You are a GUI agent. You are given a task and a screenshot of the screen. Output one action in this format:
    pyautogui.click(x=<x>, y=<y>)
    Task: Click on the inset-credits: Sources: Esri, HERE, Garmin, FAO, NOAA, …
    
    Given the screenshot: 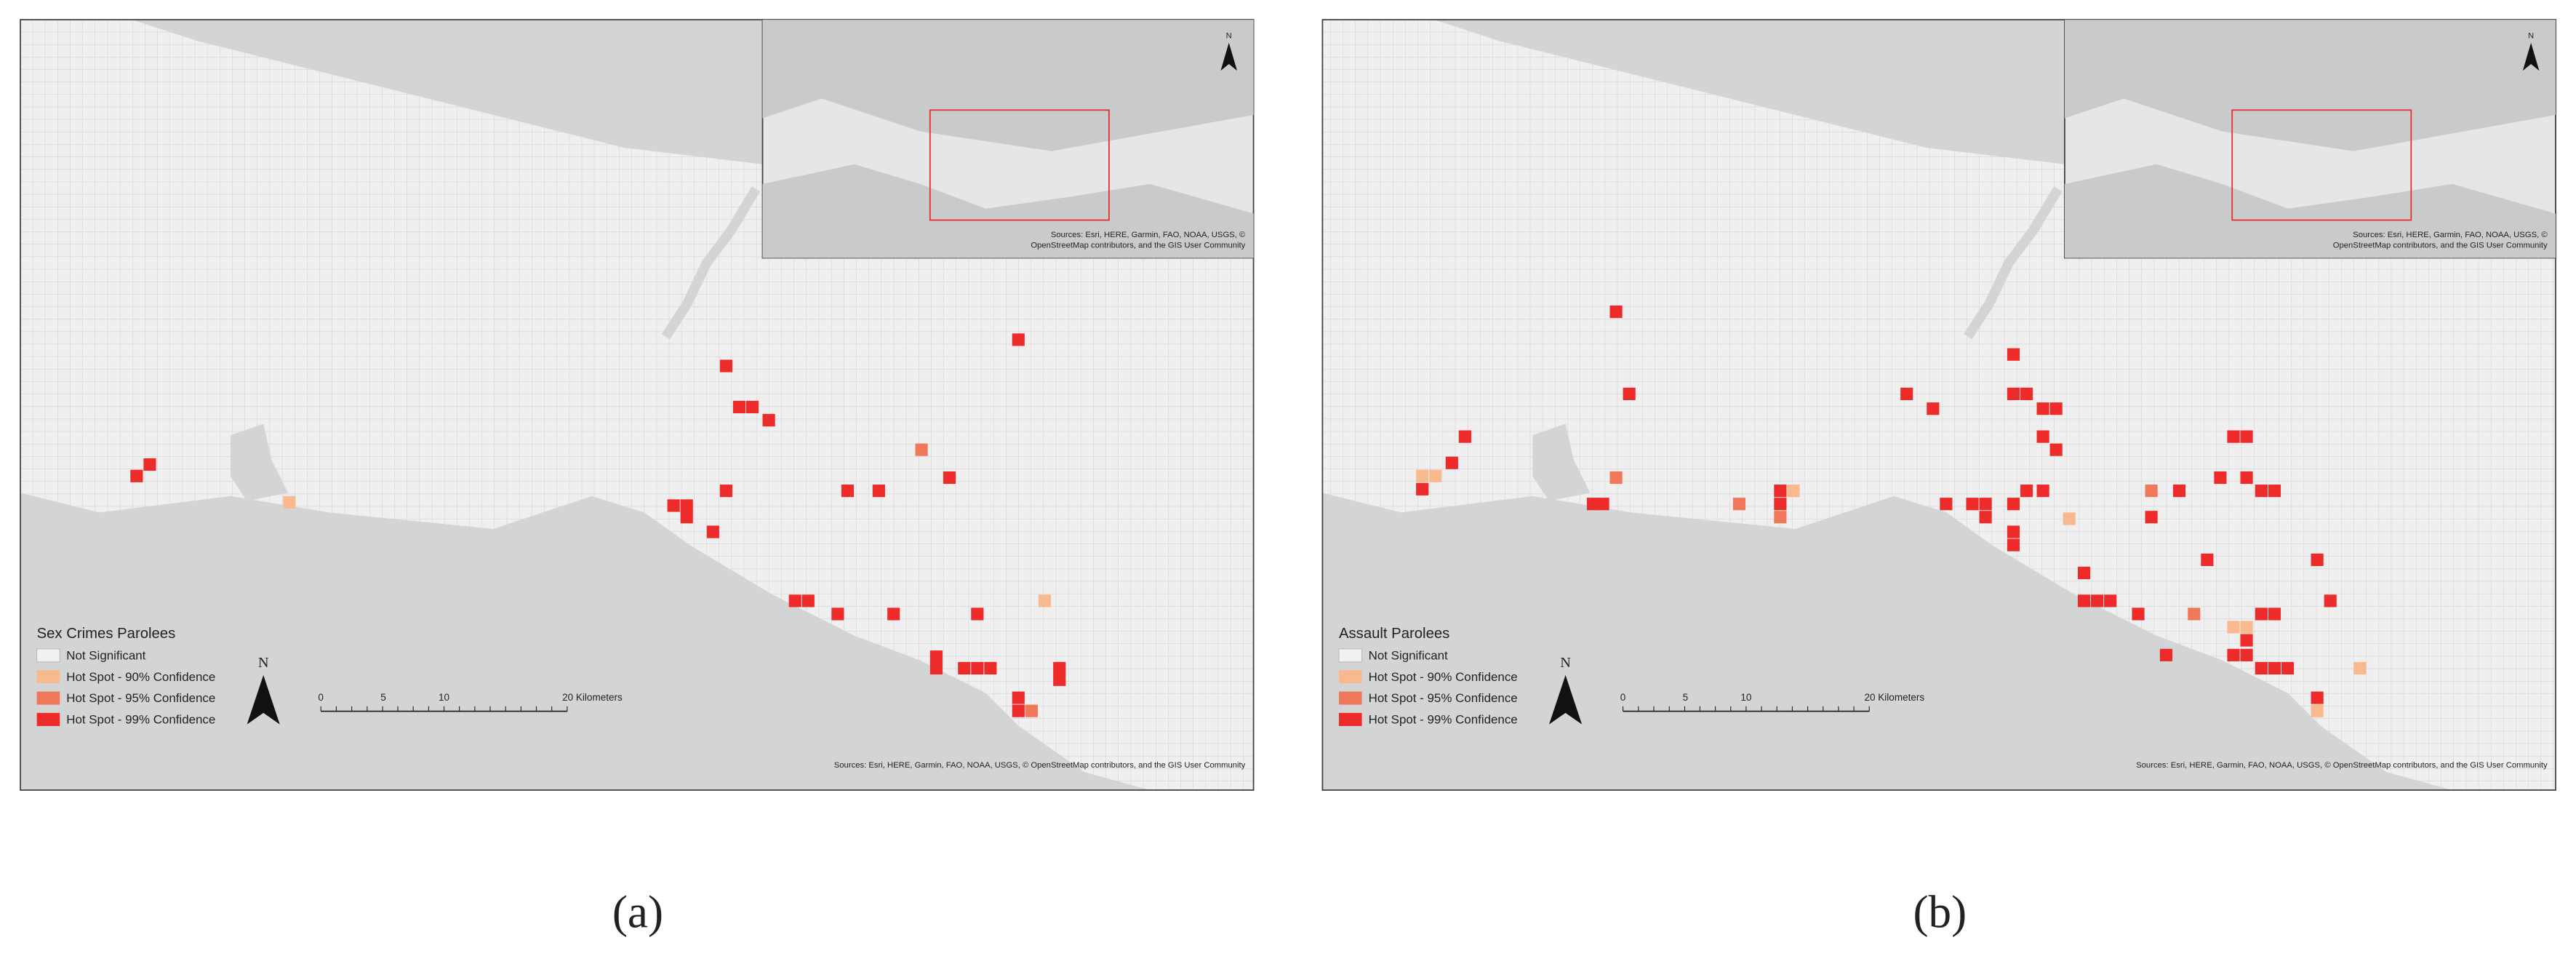 What is the action you would take?
    pyautogui.click(x=2450, y=235)
    